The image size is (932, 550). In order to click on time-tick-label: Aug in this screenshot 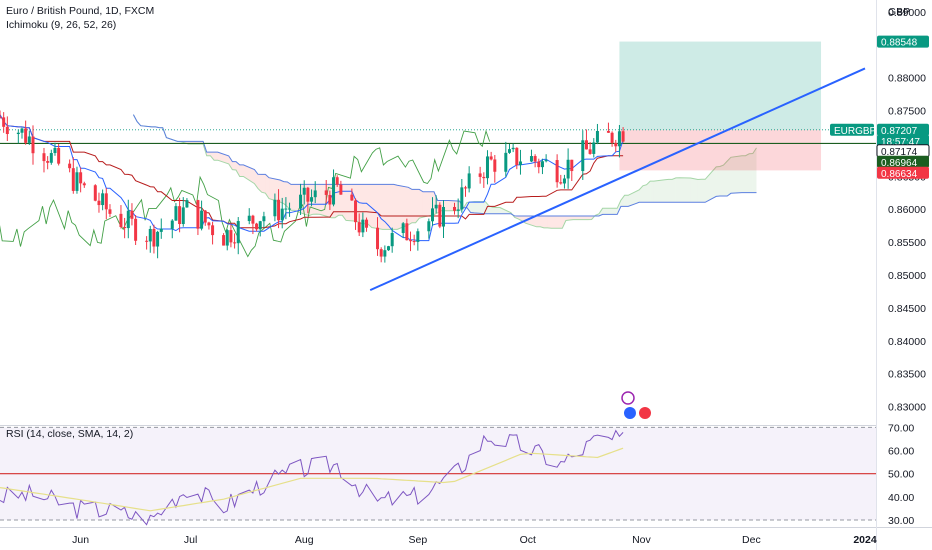, I will do `click(304, 540)`.